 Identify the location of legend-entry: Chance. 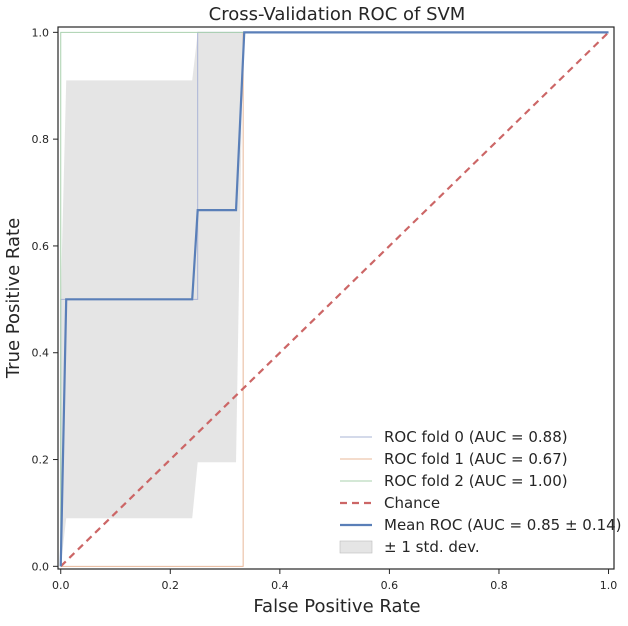
(390, 503).